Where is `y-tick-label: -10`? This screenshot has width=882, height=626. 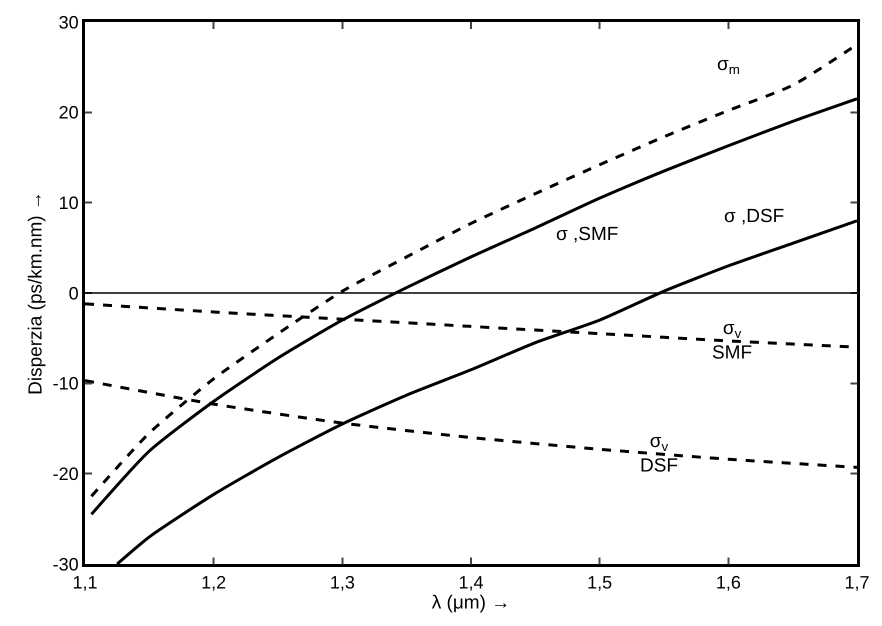 y-tick-label: -10 is located at coordinates (65, 384).